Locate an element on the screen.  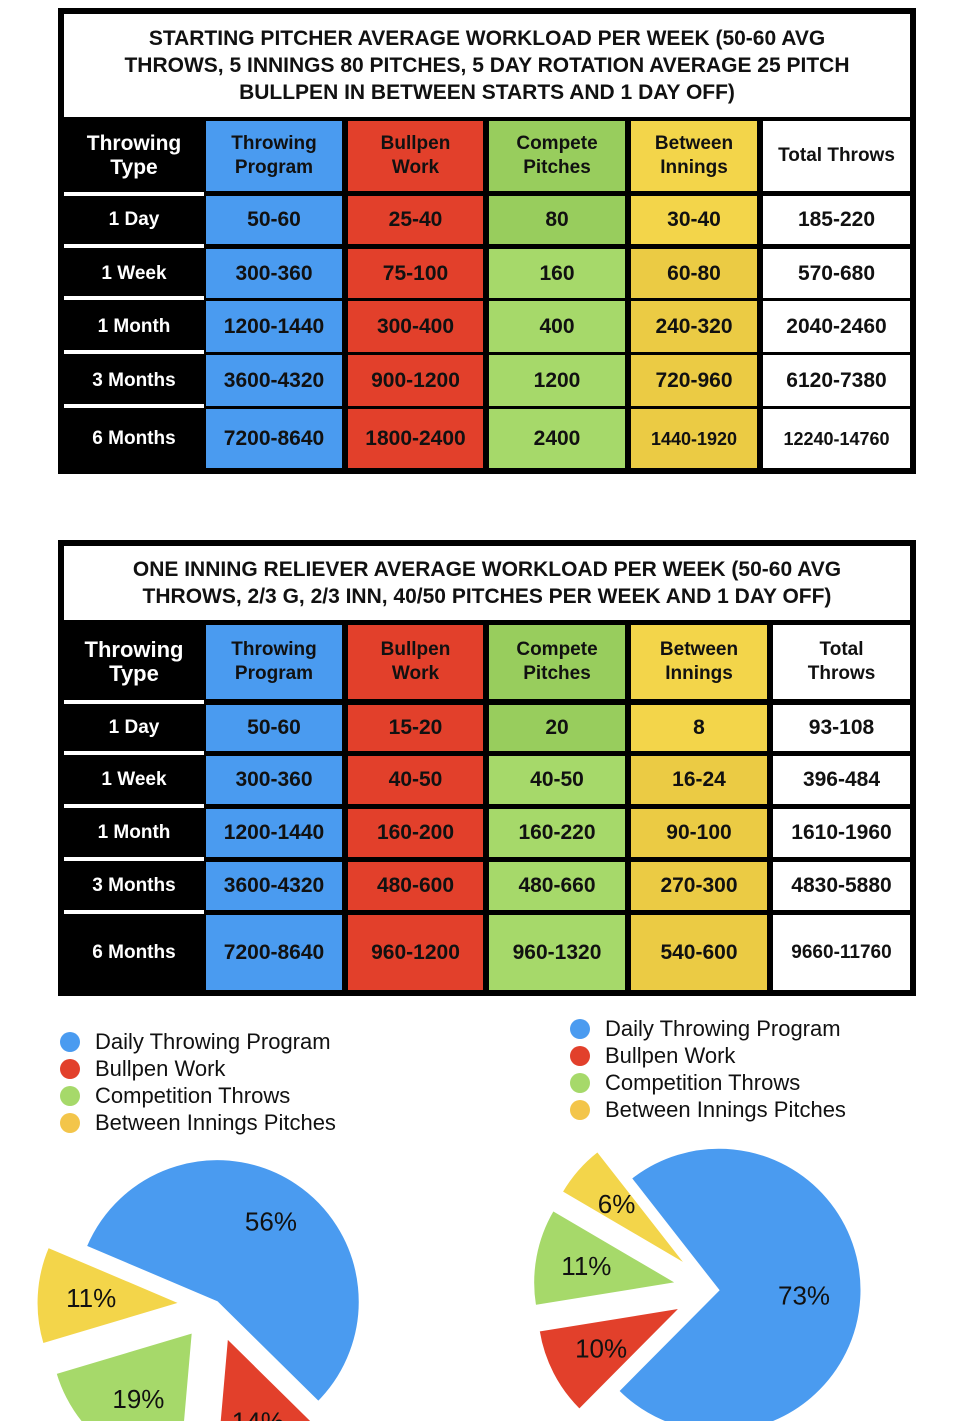
cell-program: 50-60 is located at coordinates (274, 220).